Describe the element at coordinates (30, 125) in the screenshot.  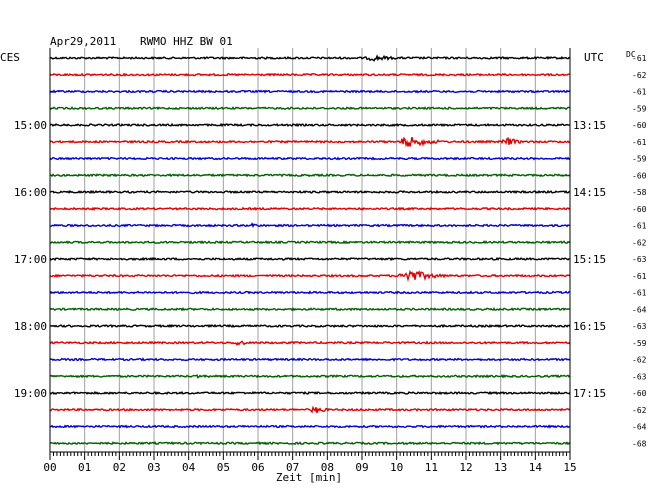
I see `left-hour-label: 15:00` at that location.